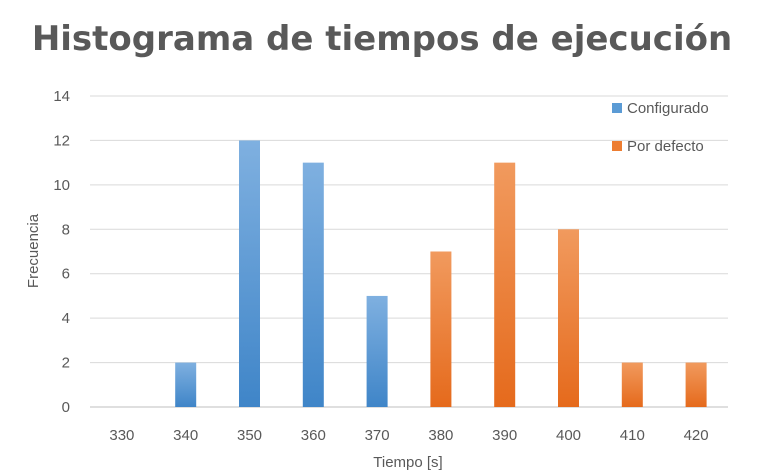 The width and height of the screenshot is (763, 472). I want to click on y-tick-label: 6, so click(66, 274).